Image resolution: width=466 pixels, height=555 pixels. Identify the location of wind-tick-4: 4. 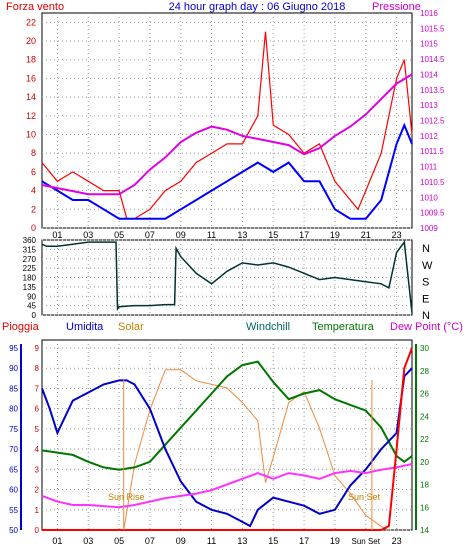
(33, 191).